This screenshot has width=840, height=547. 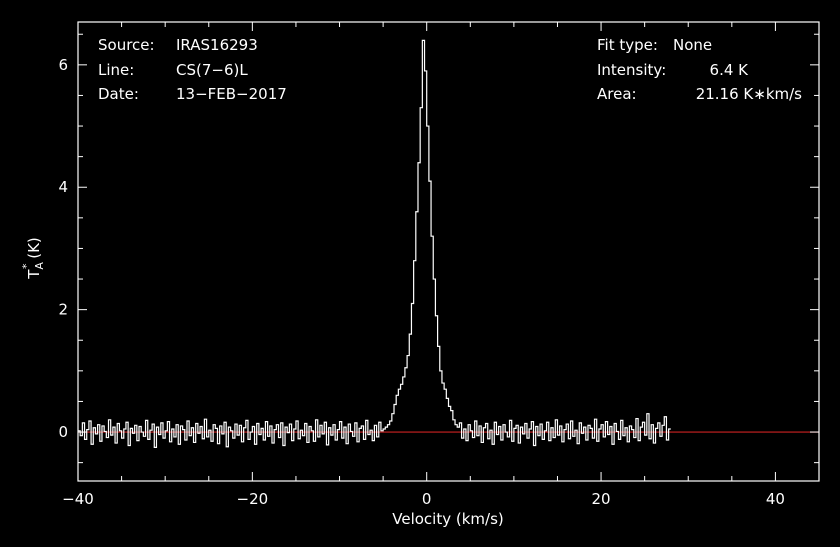 I want to click on y-axis-title: TA* (K), so click(x=33, y=258).